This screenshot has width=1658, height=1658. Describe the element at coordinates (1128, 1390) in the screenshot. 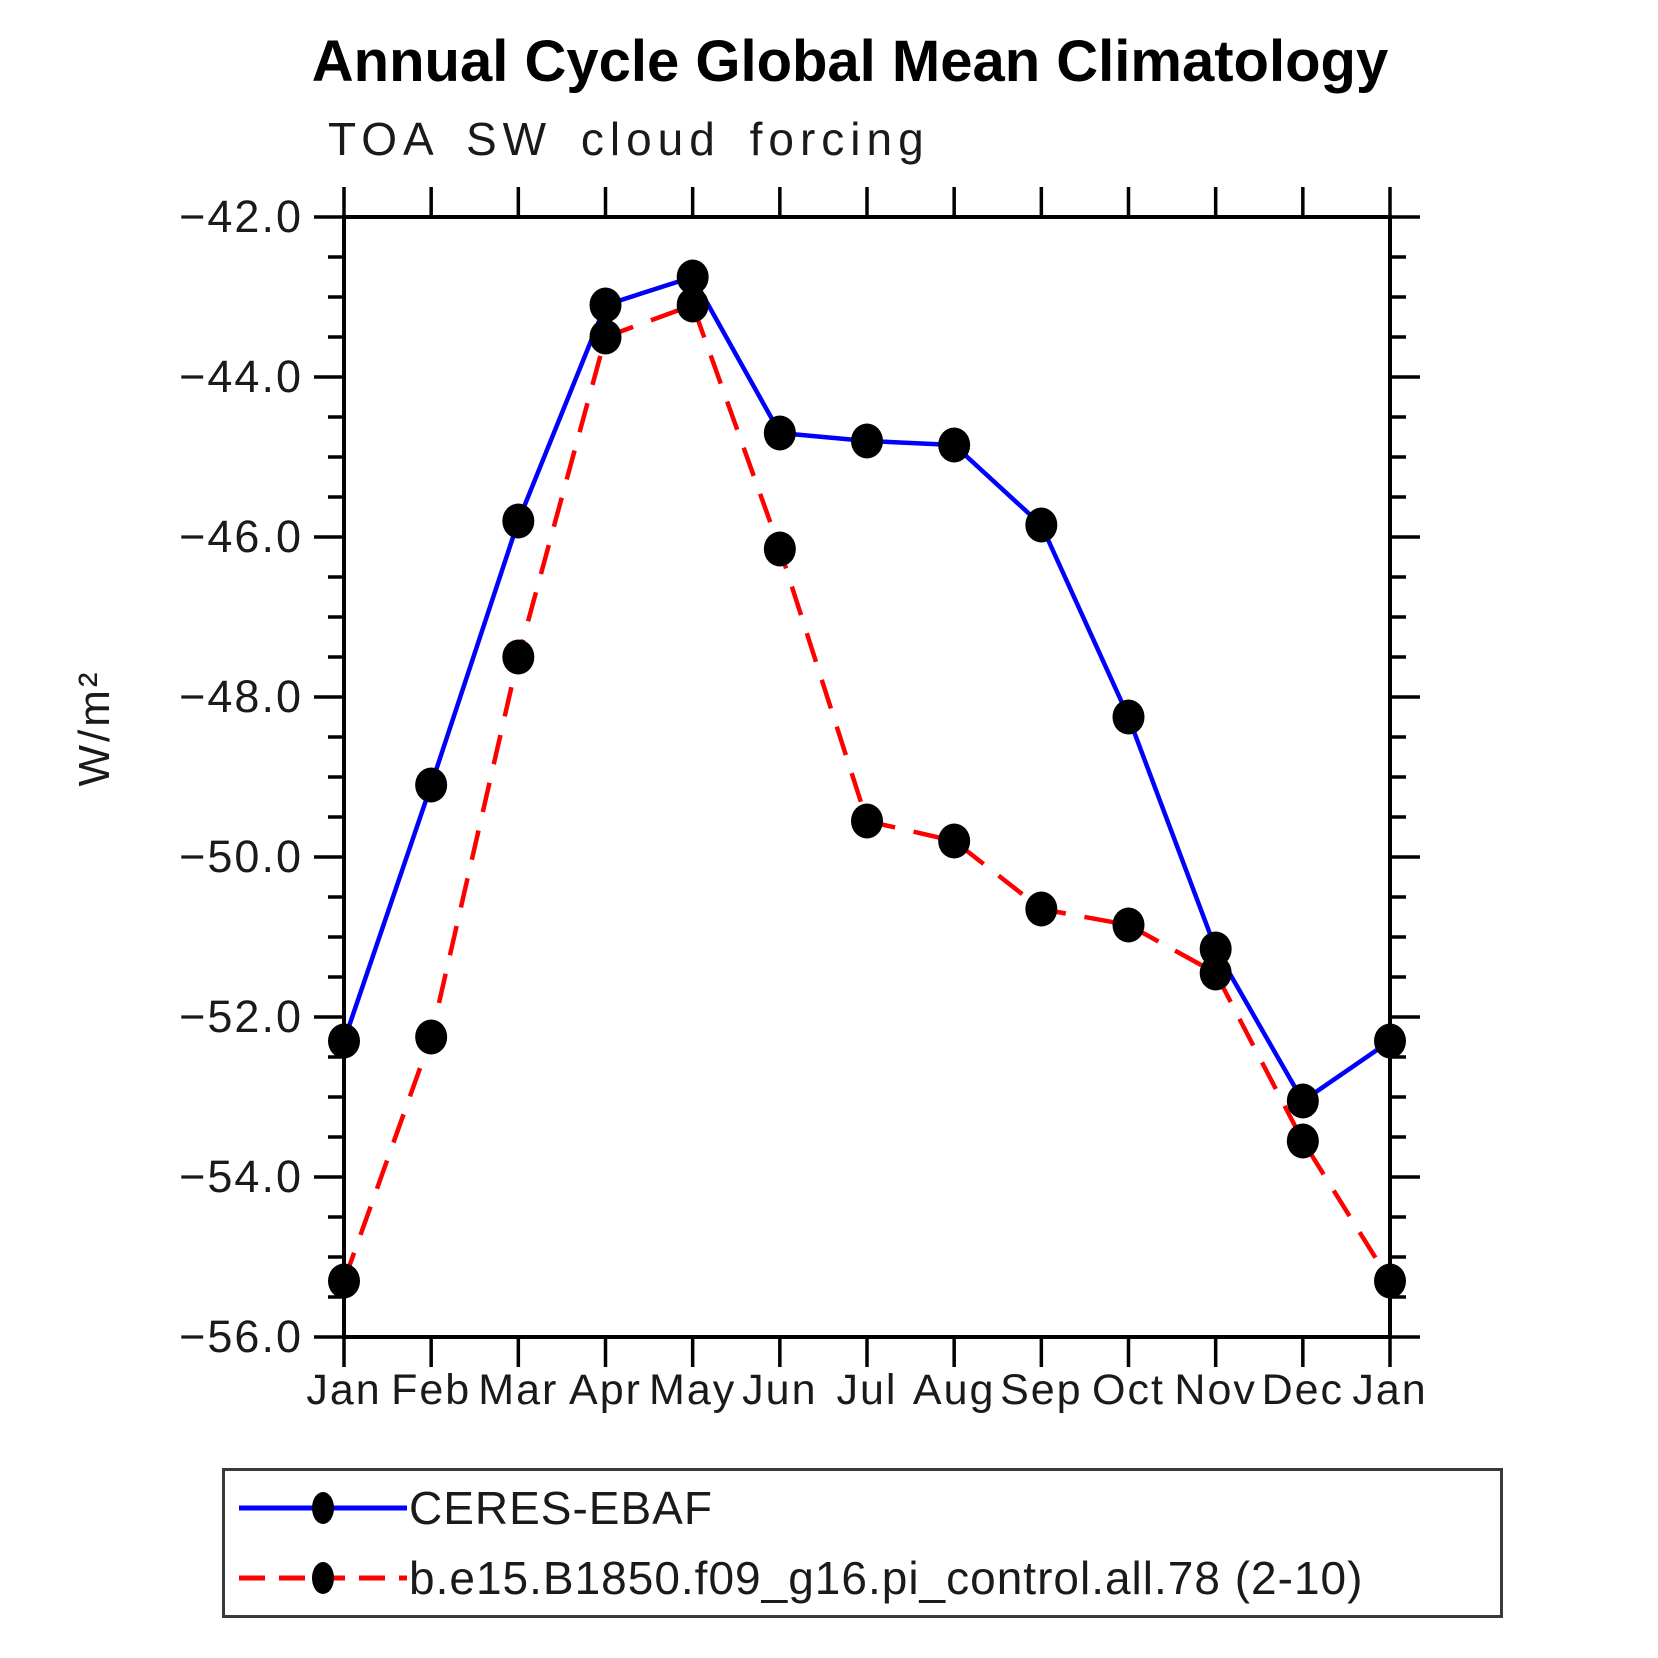

I see `x-tick-label: Oct` at that location.